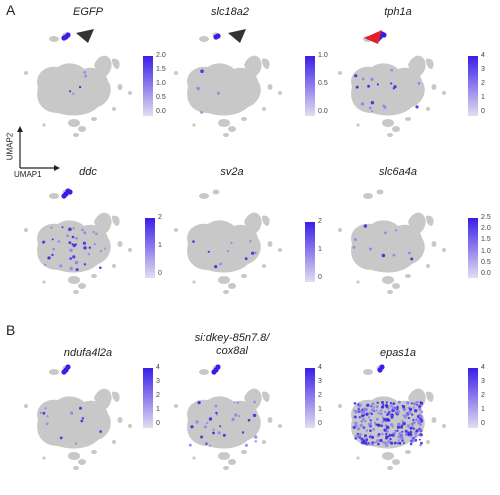 Image resolution: width=500 pixels, height=495 pixels. Describe the element at coordinates (232, 172) in the screenshot. I see `gene-title-sv2a: sv2a` at that location.